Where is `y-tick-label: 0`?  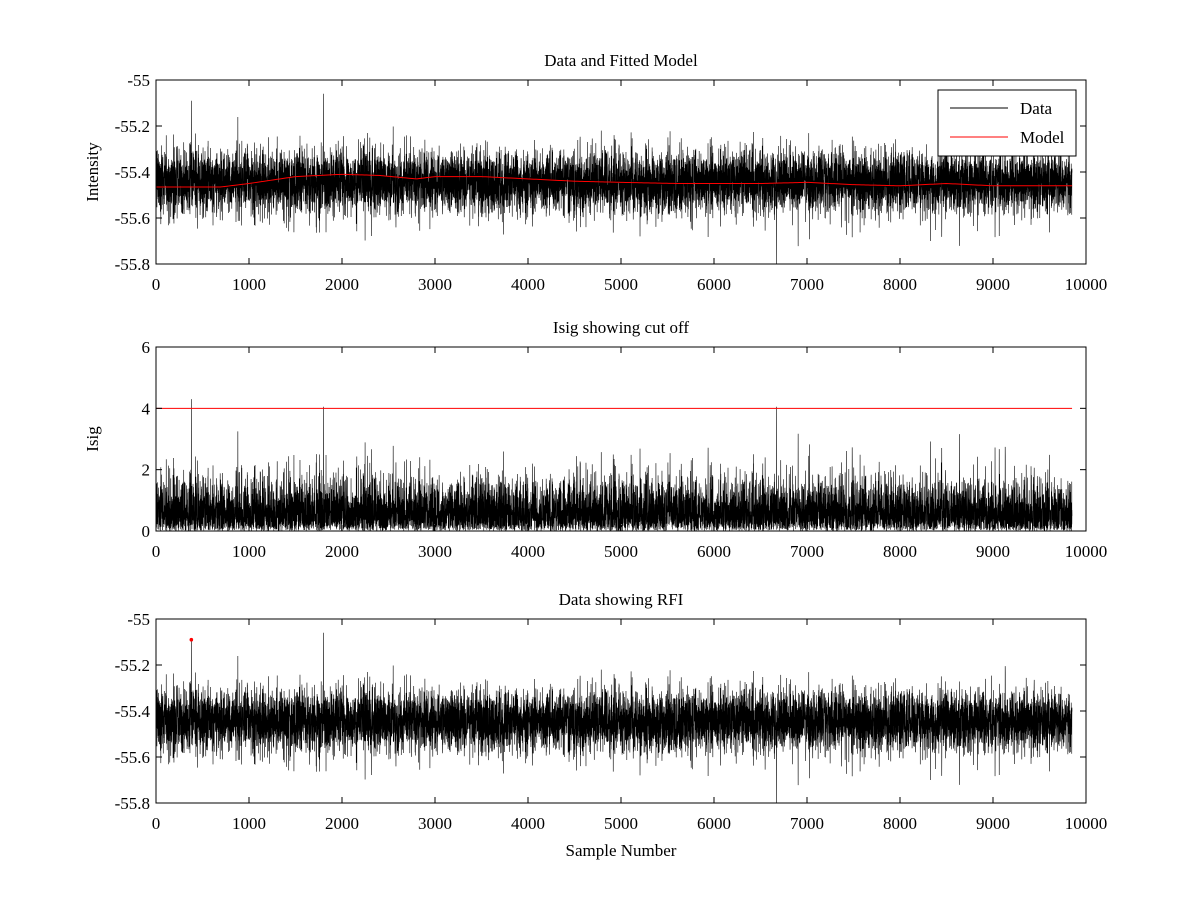 y-tick-label: 0 is located at coordinates (146, 531).